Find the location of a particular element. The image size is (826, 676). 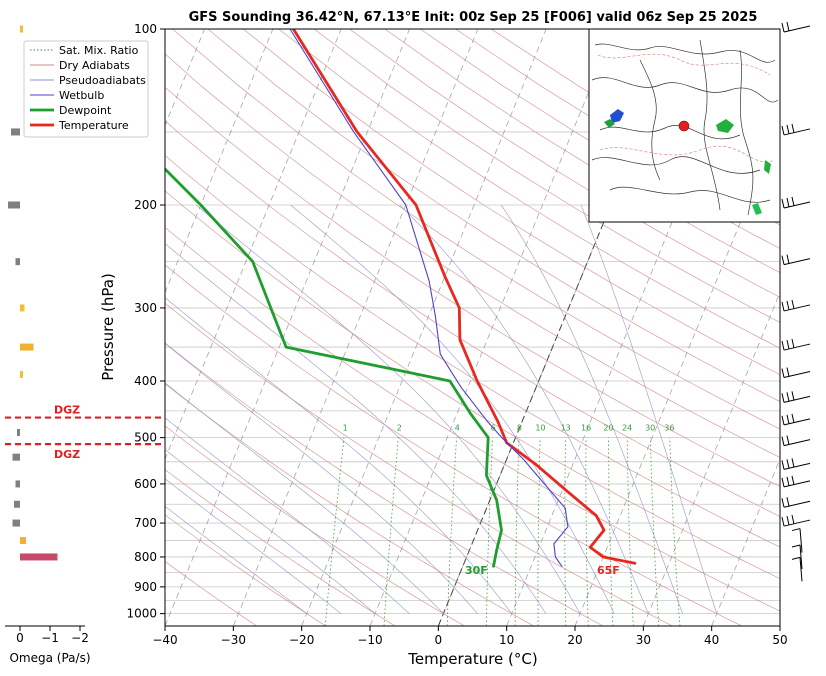

omega-tick-label: −2 is located at coordinates (80, 638).